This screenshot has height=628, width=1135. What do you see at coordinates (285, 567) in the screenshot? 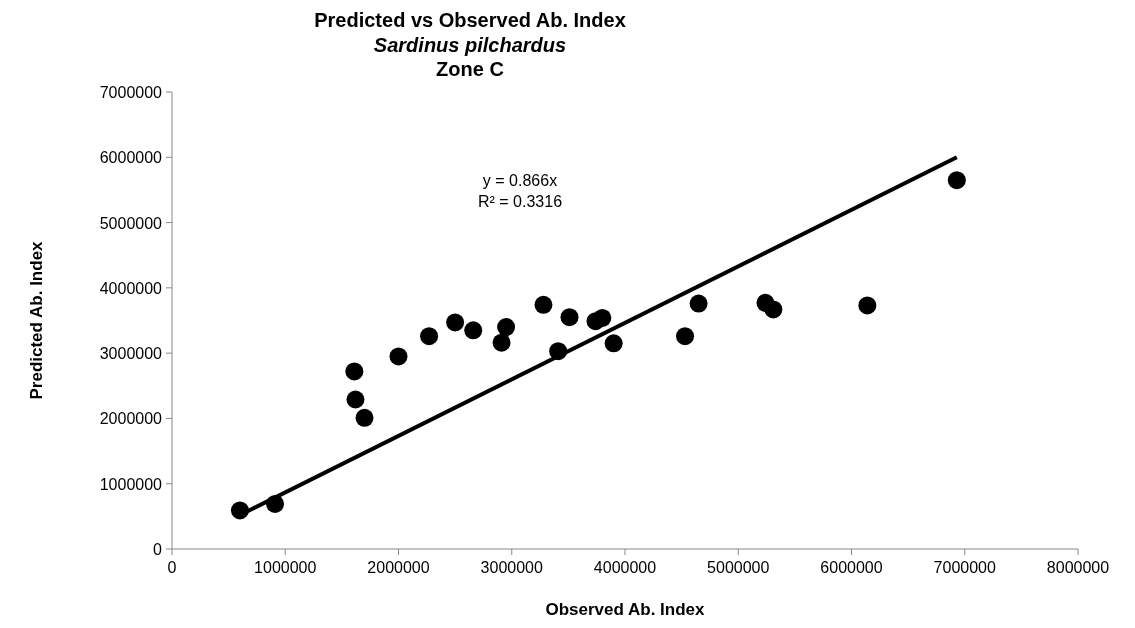
I see `x-tick-label: 1000000` at bounding box center [285, 567].